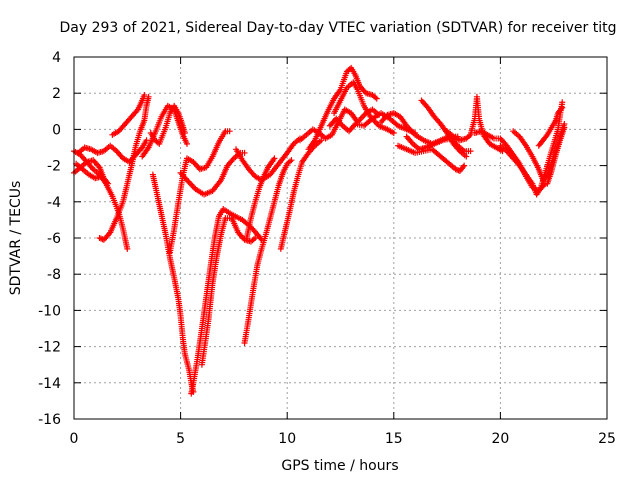  What do you see at coordinates (74, 439) in the screenshot?
I see `x-tick-label: 0` at bounding box center [74, 439].